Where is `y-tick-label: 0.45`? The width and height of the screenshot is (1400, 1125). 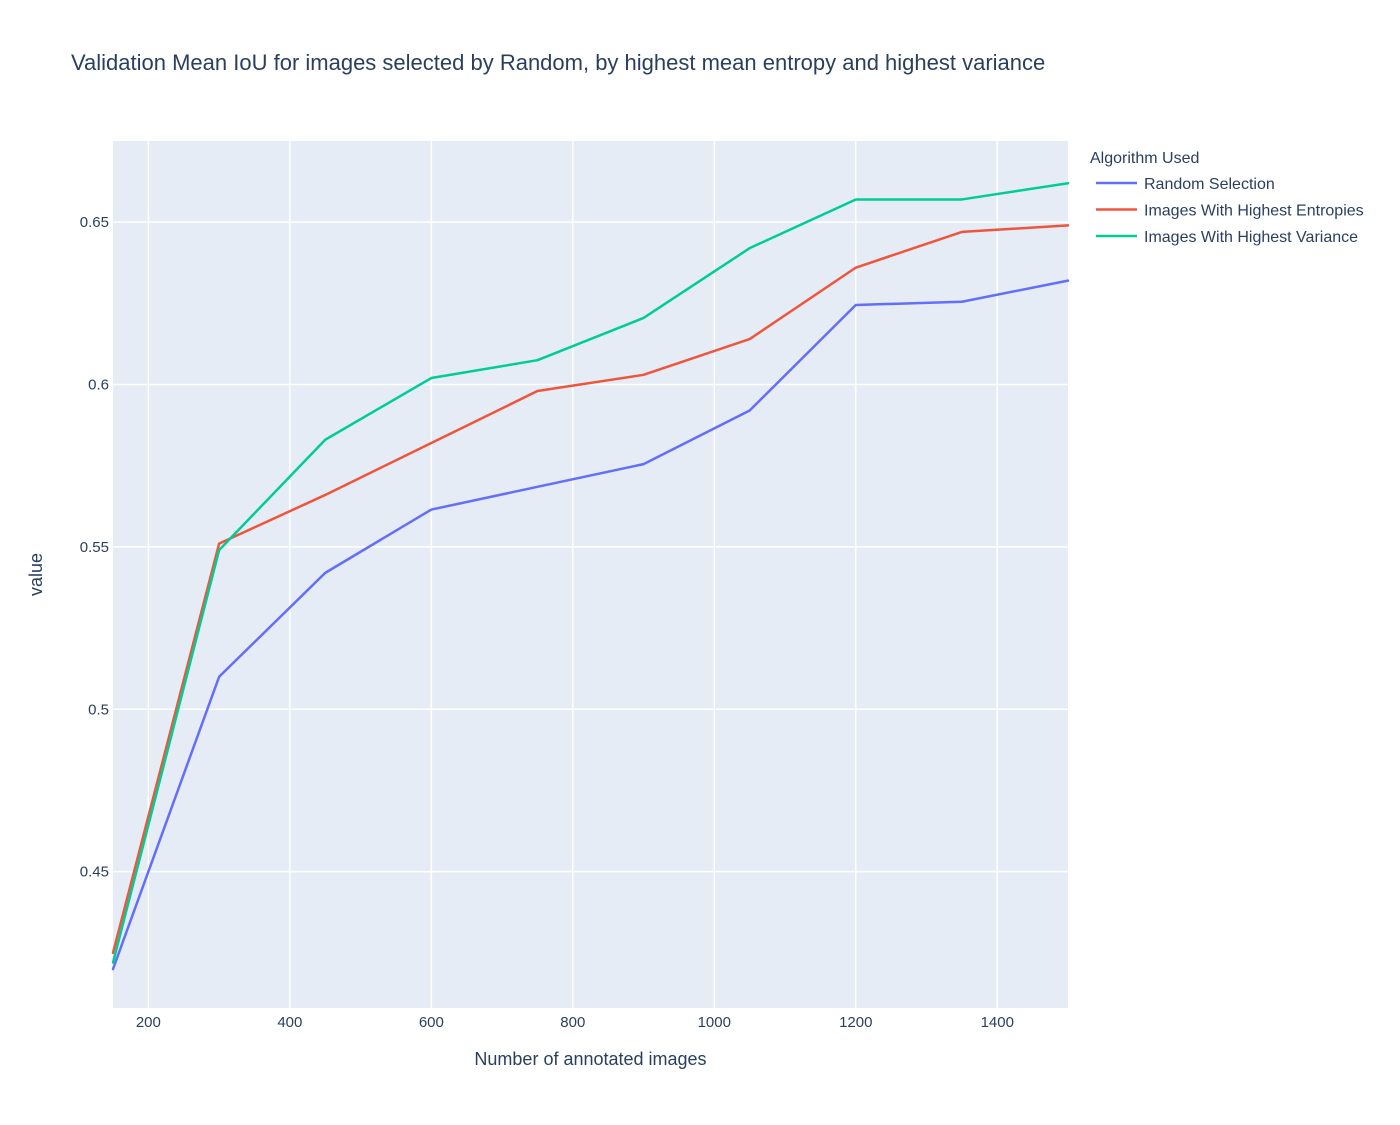 y-tick-label: 0.45 is located at coordinates (94, 872).